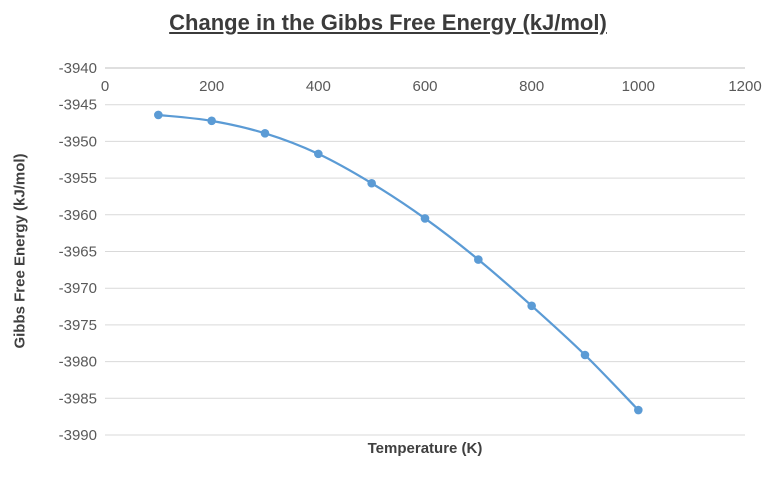 Image resolution: width=776 pixels, height=479 pixels. What do you see at coordinates (531, 86) in the screenshot?
I see `x-tick-label: 800` at bounding box center [531, 86].